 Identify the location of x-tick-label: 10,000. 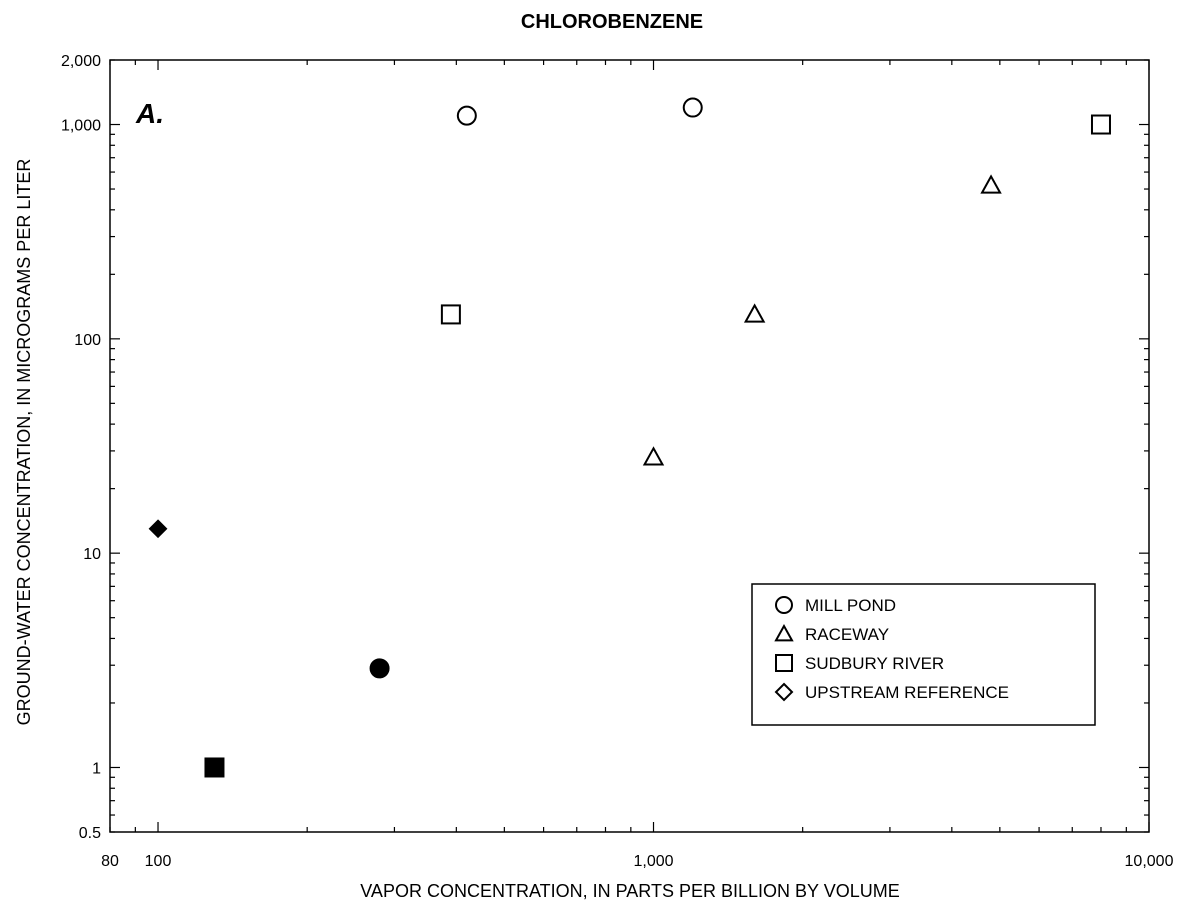
(1149, 861).